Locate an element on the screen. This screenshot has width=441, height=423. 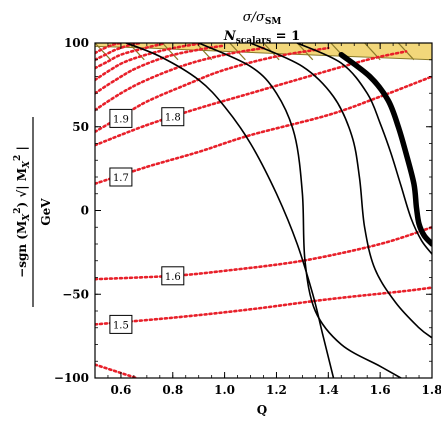
contour-label: 1.8 is located at coordinates (173, 118).